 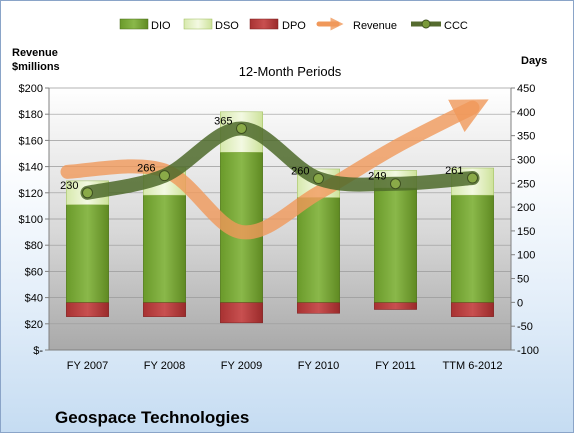 What do you see at coordinates (223, 121) in the screenshot?
I see `ccc-data-label: 365` at bounding box center [223, 121].